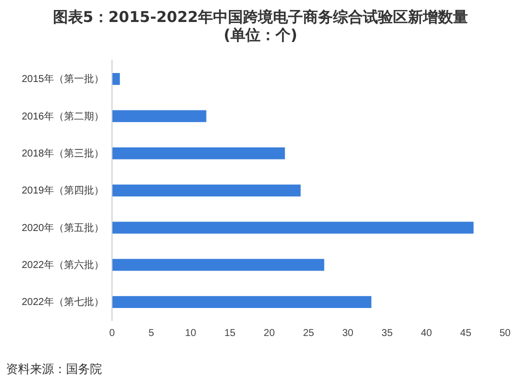  I want to click on x-tick-label: 15, so click(230, 334).